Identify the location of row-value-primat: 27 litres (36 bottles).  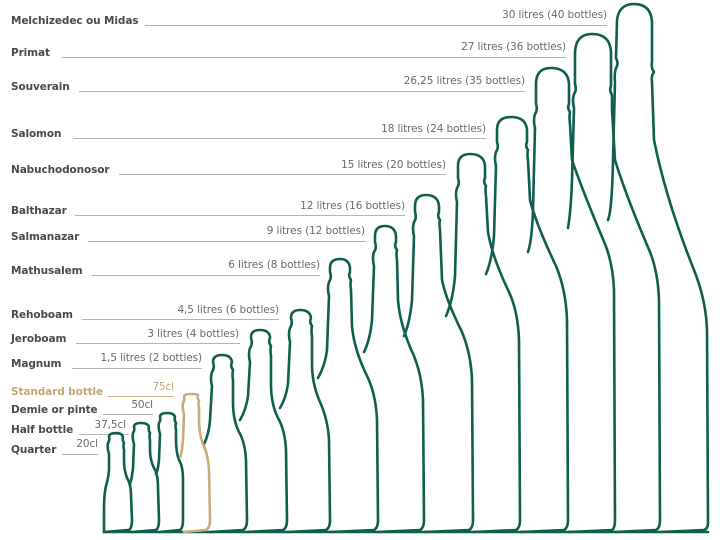
(513, 47).